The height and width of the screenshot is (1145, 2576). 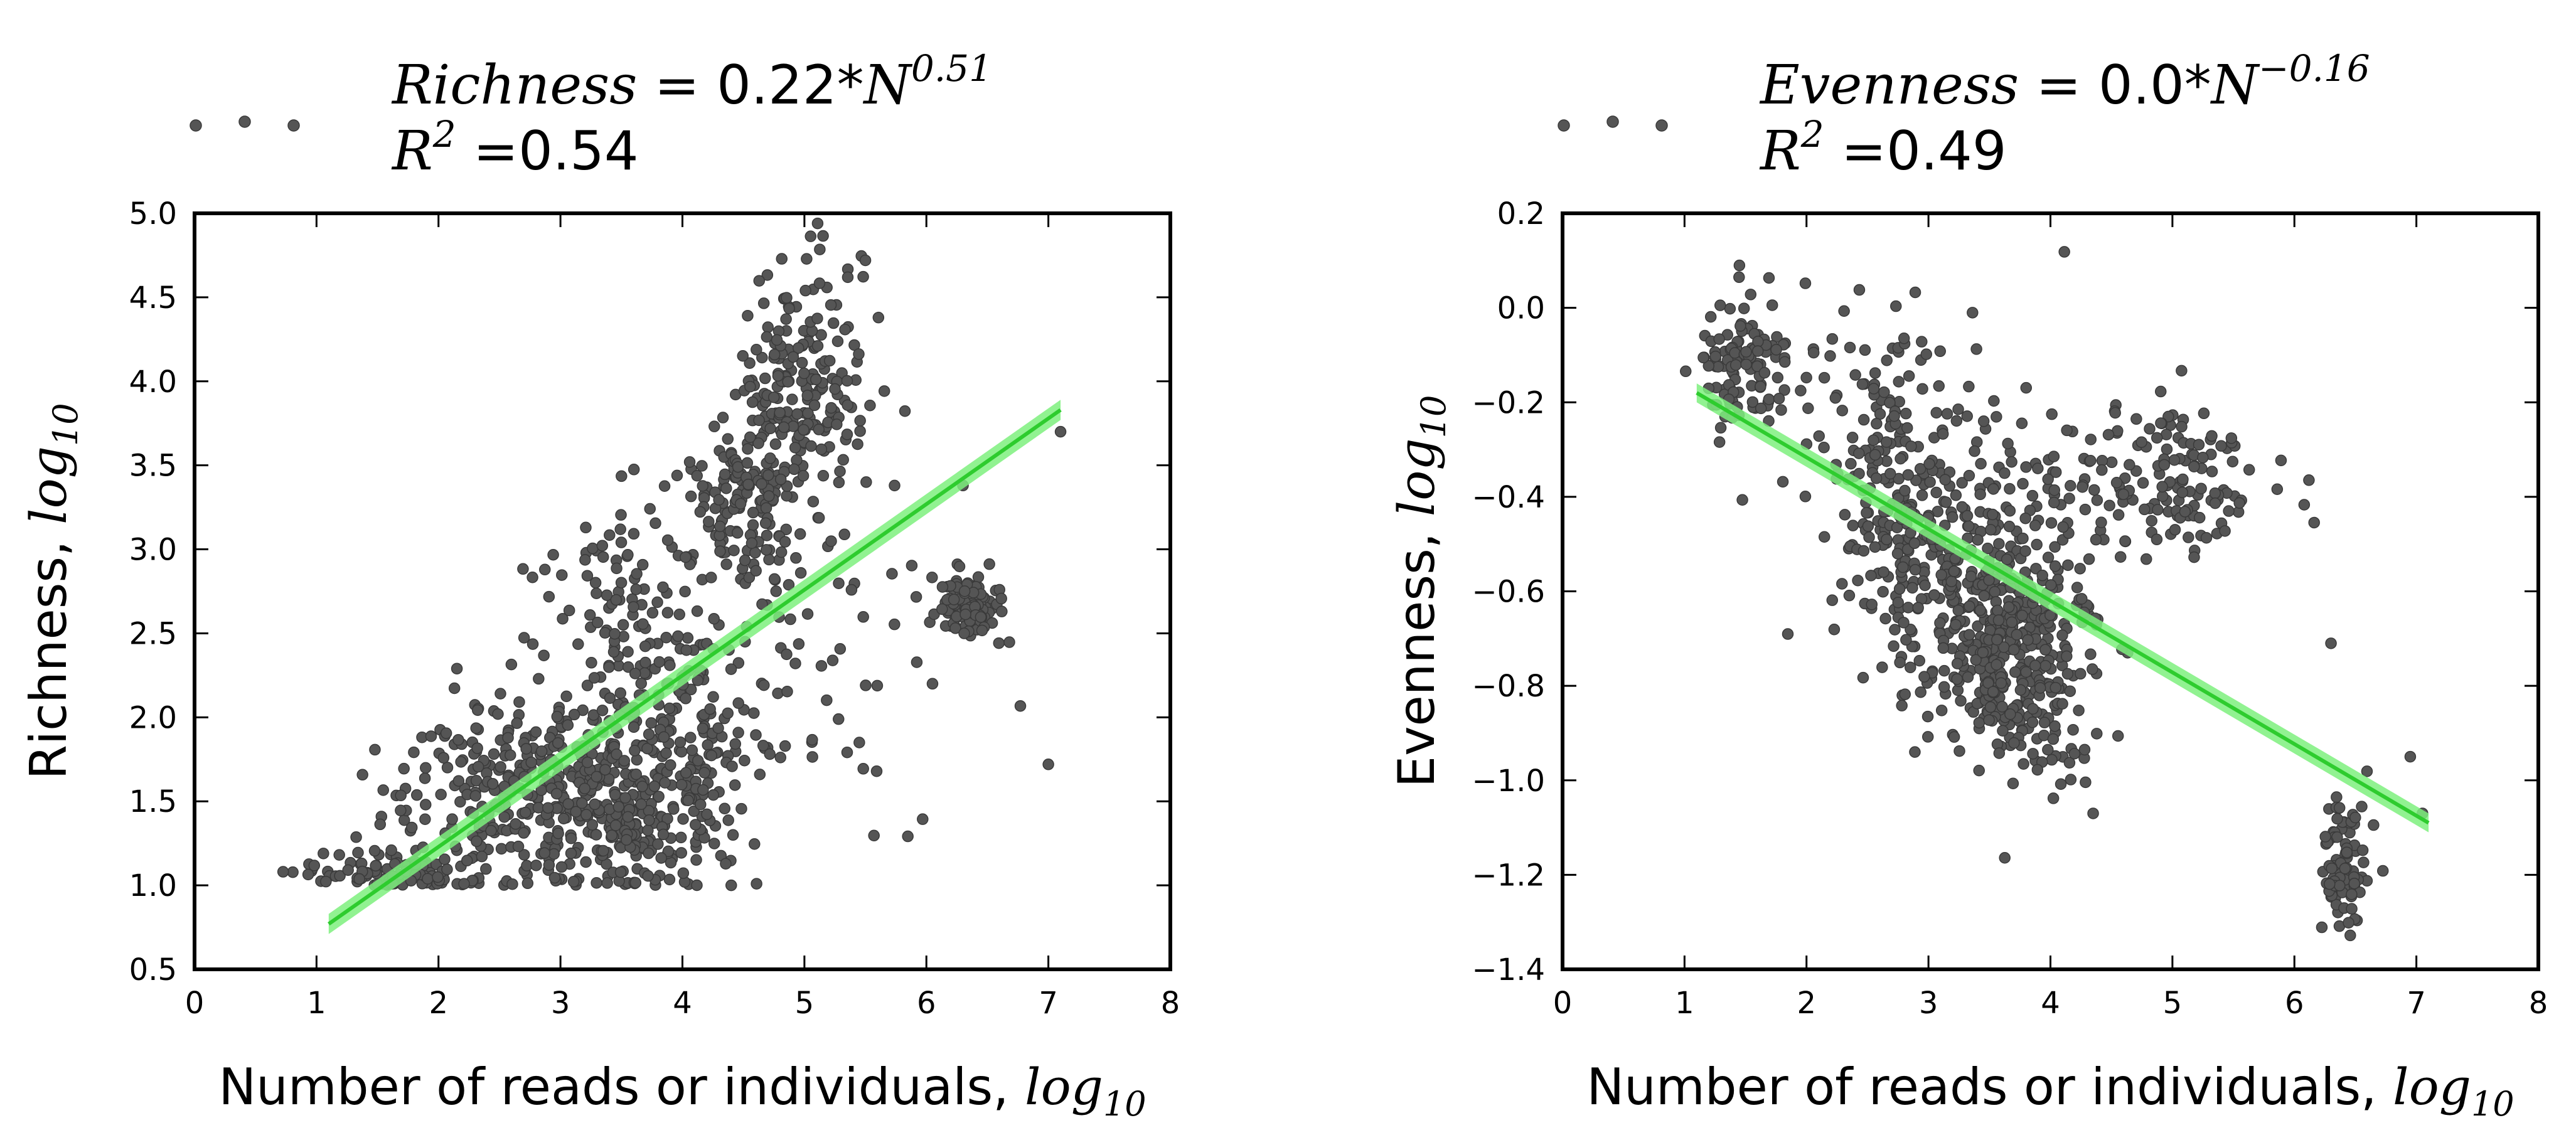 I want to click on x-tick-label: 4, so click(x=682, y=1003).